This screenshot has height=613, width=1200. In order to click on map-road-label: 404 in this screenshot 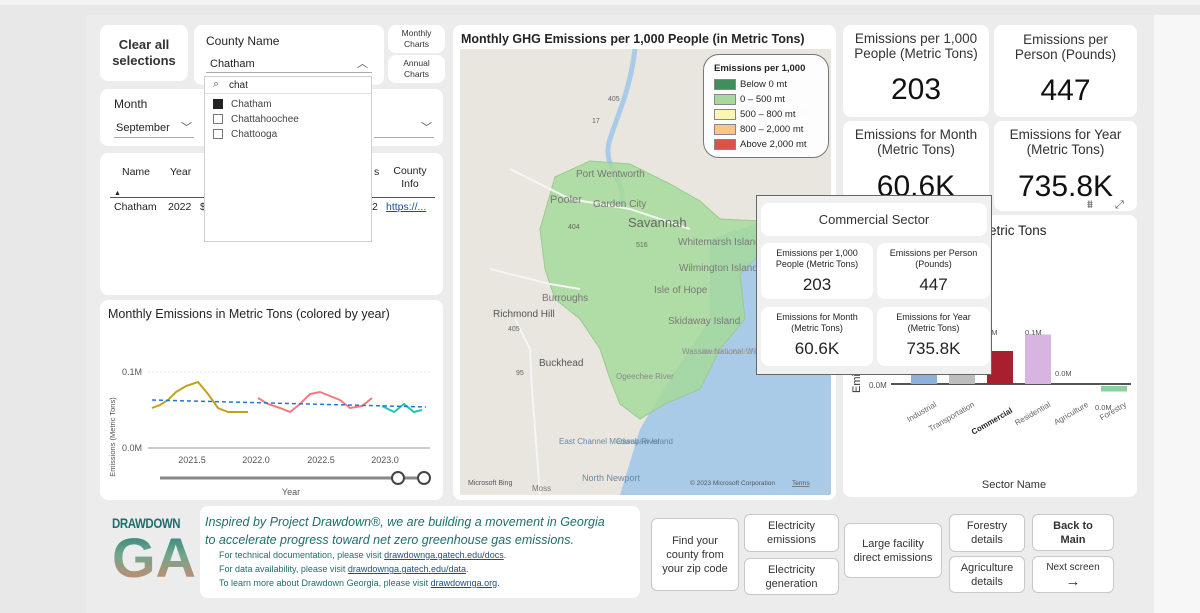, I will do `click(574, 227)`.